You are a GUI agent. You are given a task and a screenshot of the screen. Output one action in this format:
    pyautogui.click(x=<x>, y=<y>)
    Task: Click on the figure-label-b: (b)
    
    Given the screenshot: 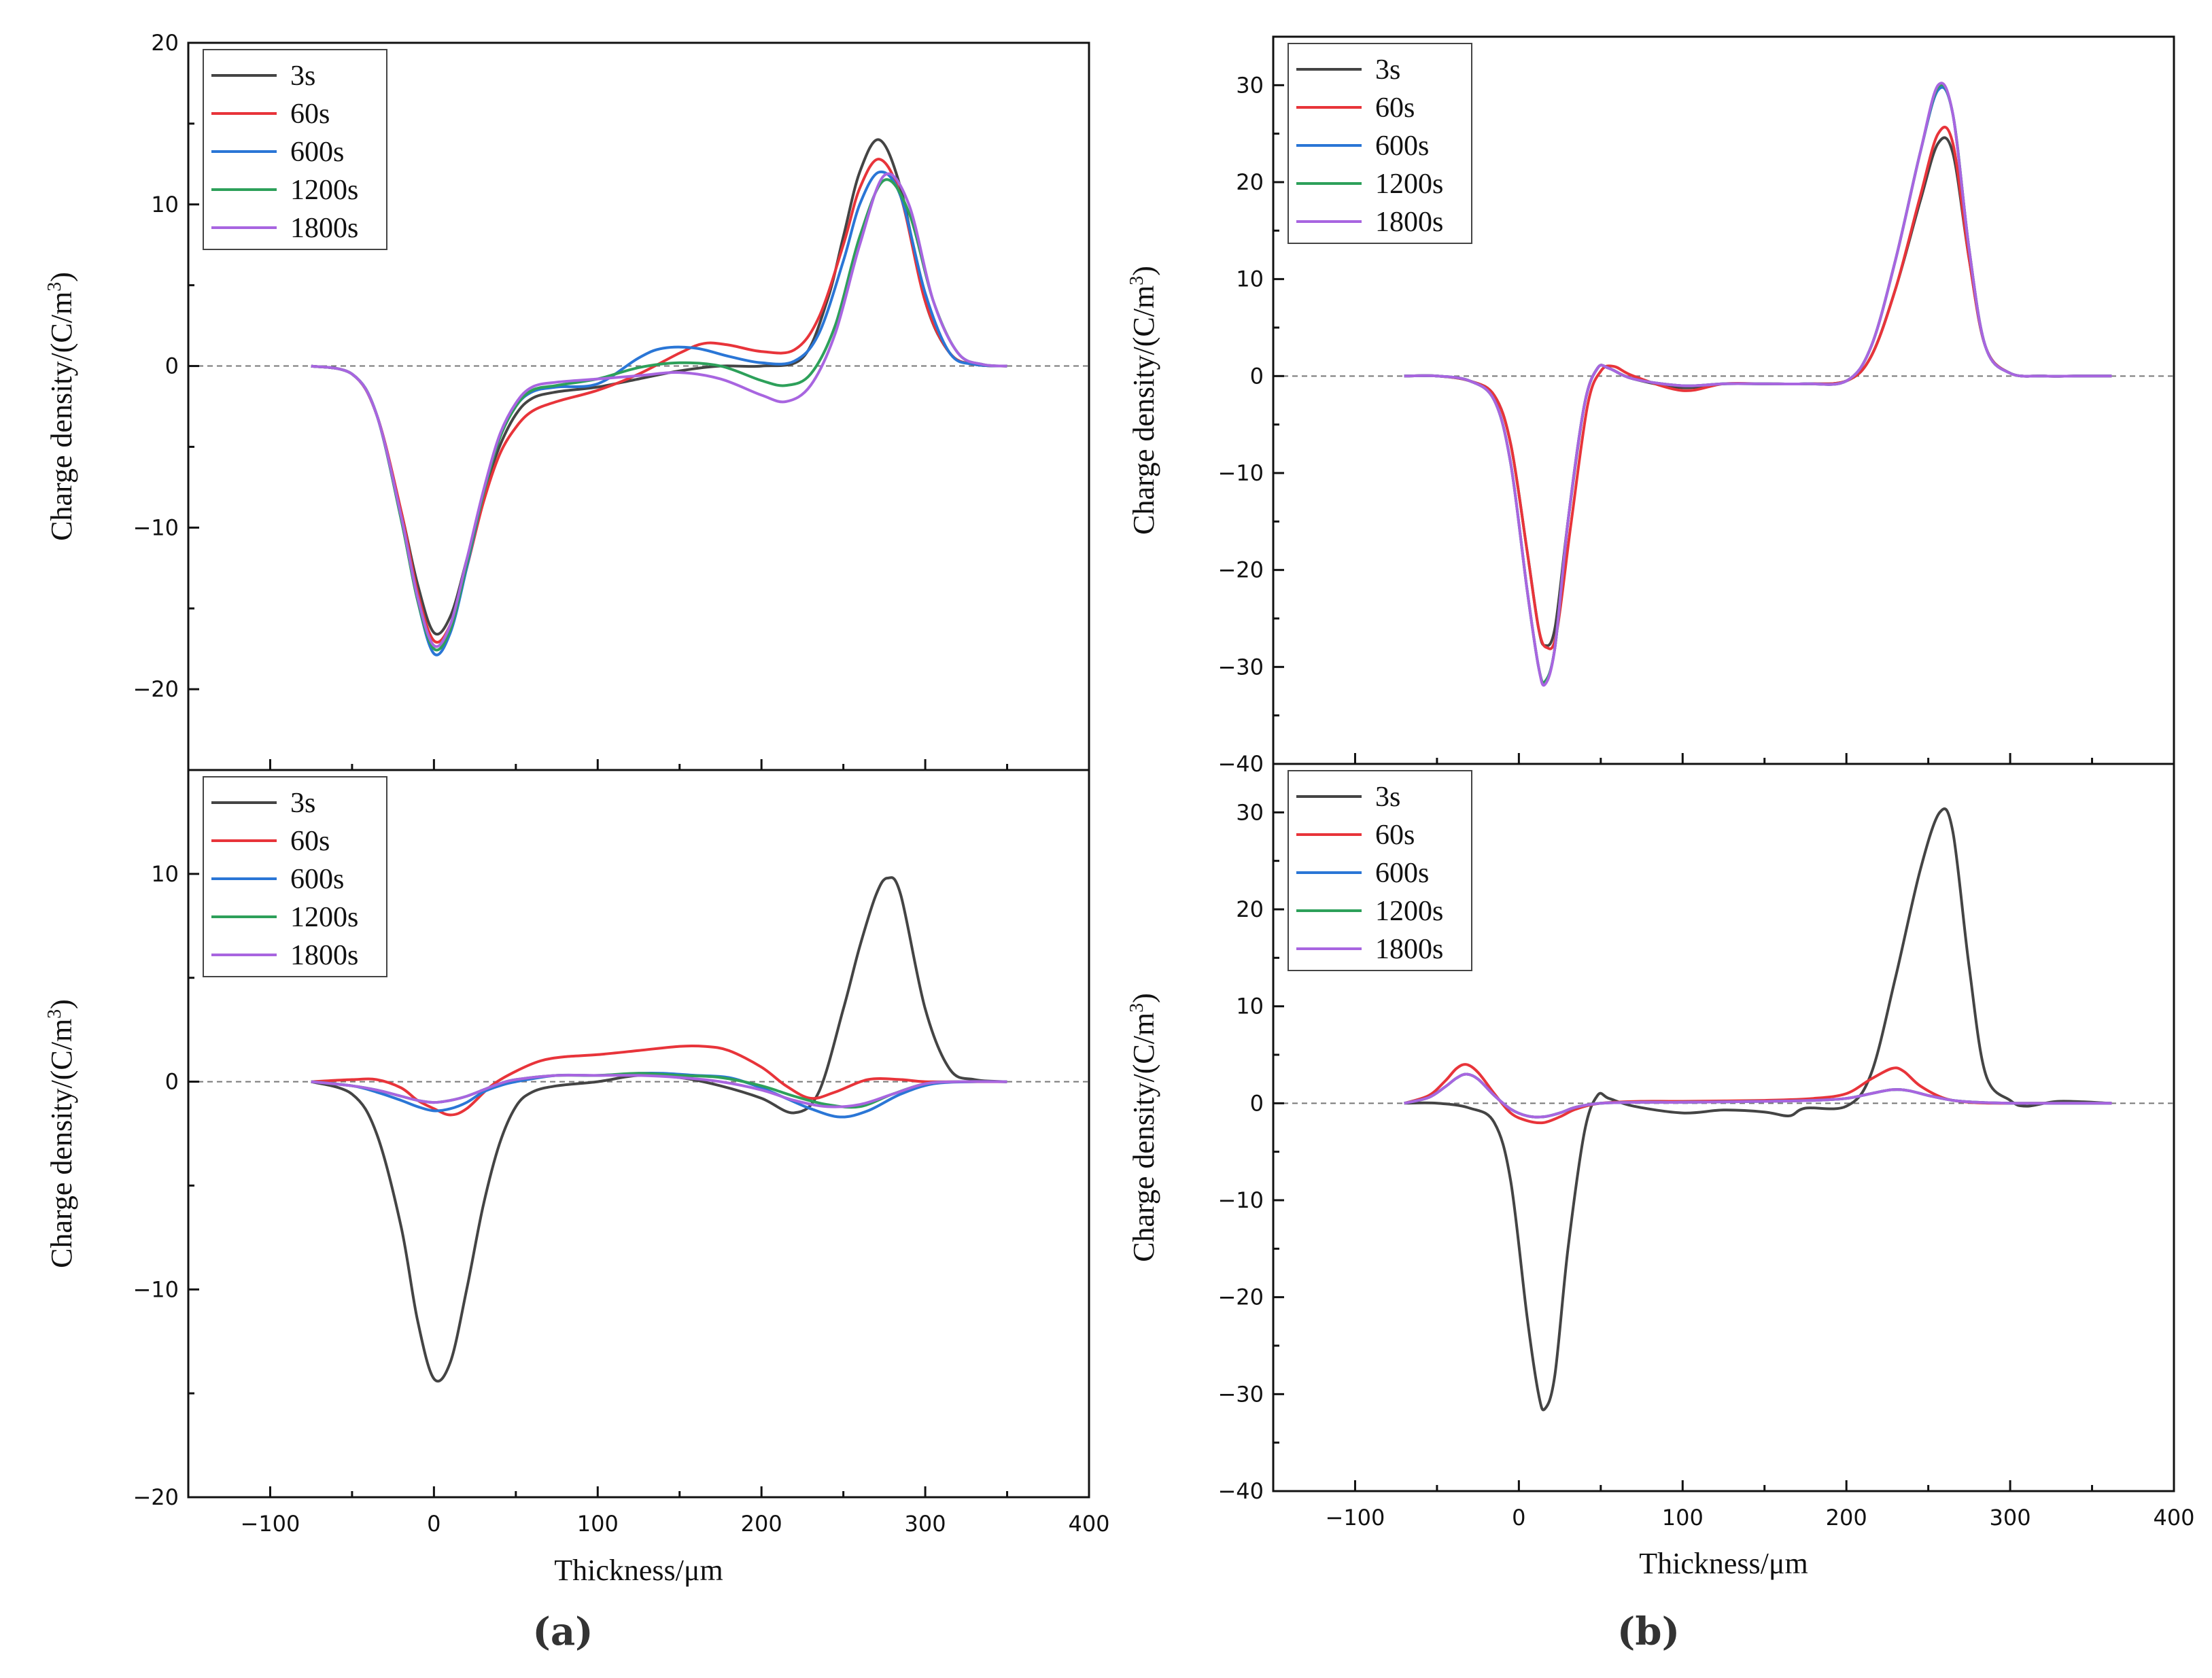 What is the action you would take?
    pyautogui.click(x=1648, y=1632)
    